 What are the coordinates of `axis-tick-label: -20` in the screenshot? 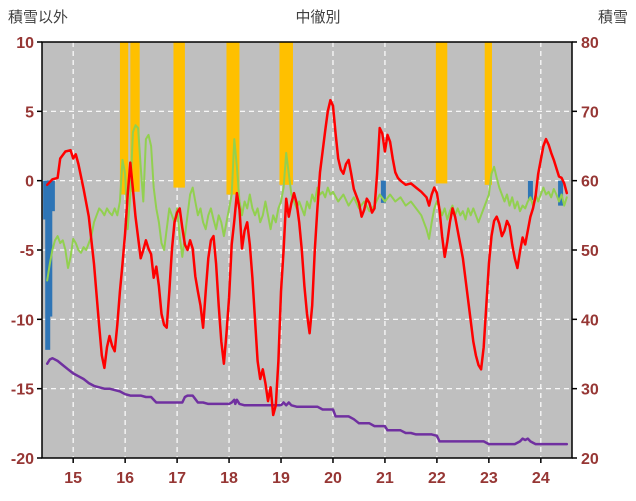 It's located at (22, 459).